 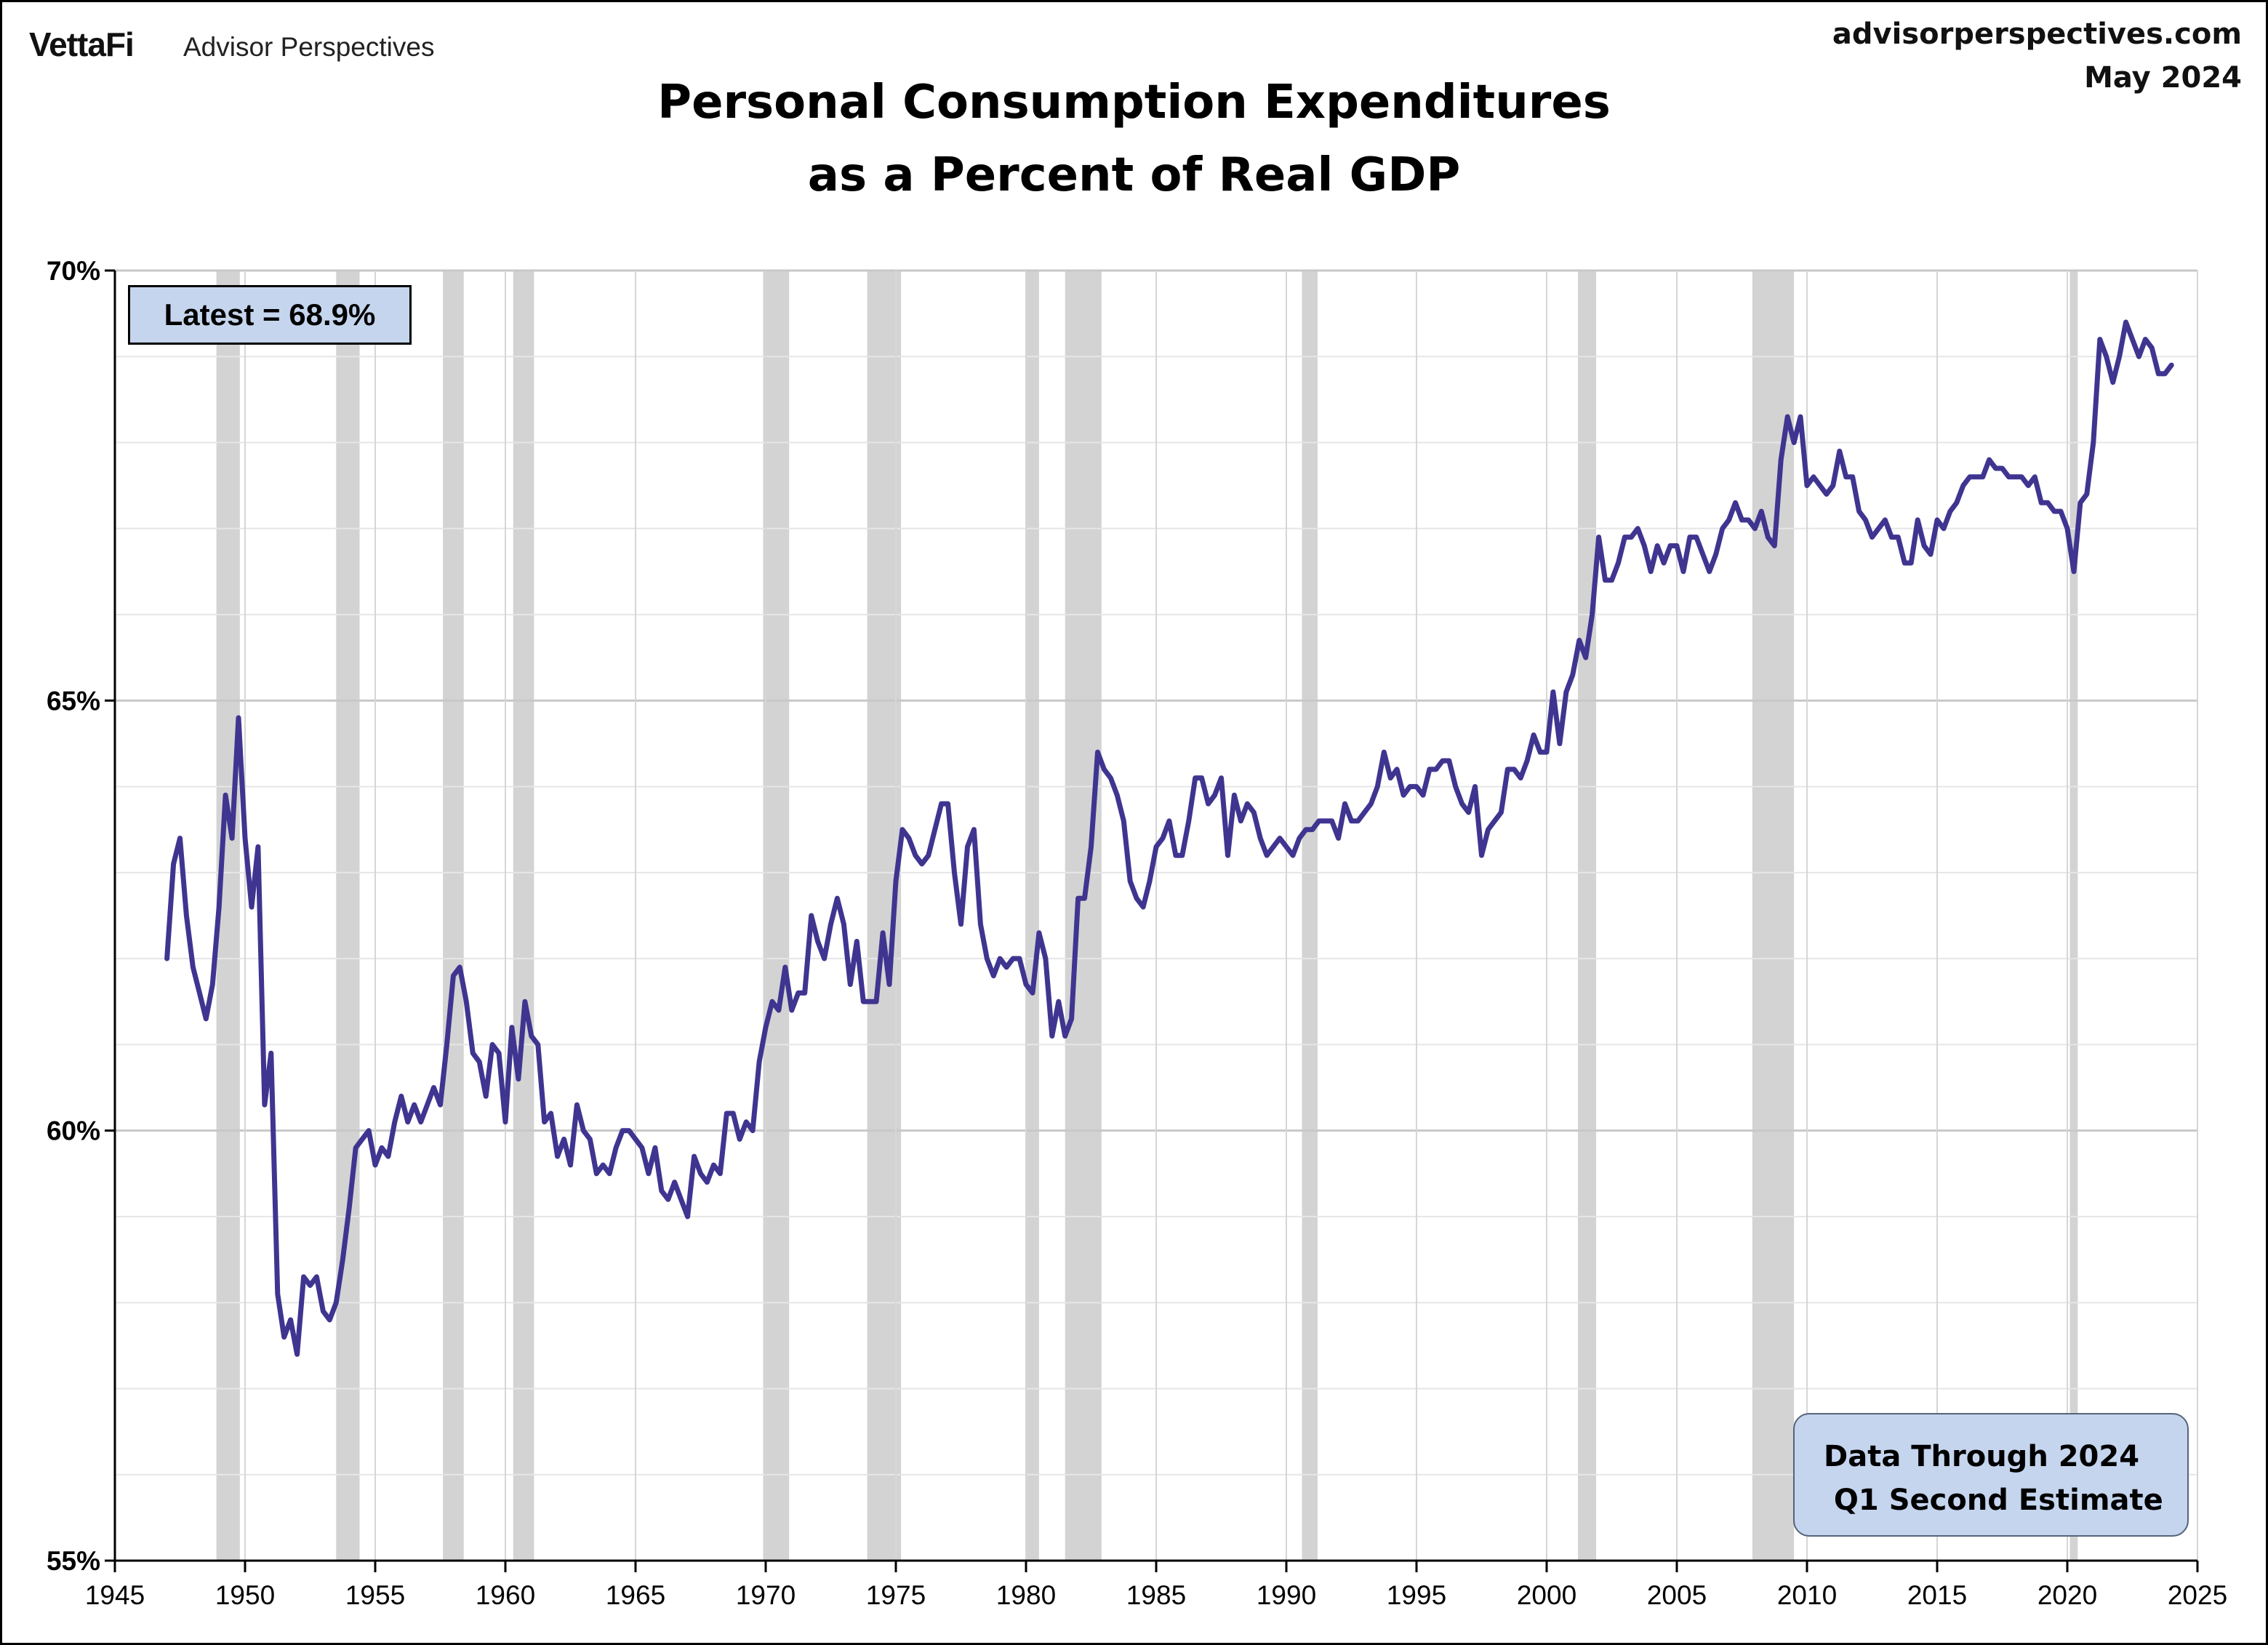 I want to click on x-tick-label: 1950, so click(x=245, y=1595).